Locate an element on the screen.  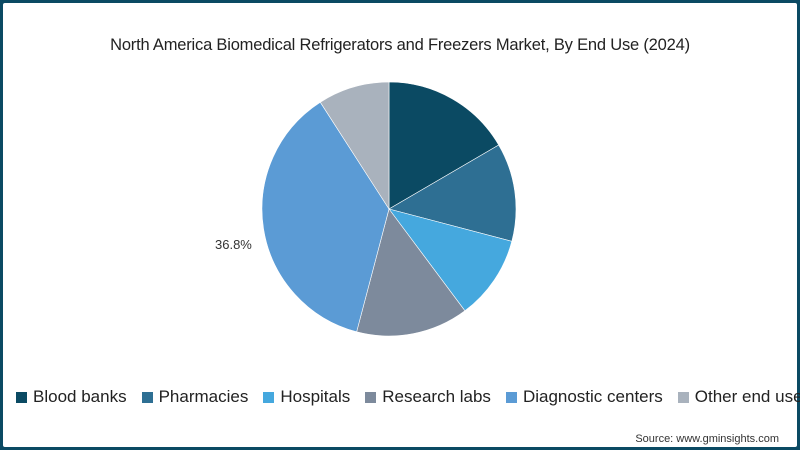
legend-label: Pharmacies is located at coordinates (203, 396).